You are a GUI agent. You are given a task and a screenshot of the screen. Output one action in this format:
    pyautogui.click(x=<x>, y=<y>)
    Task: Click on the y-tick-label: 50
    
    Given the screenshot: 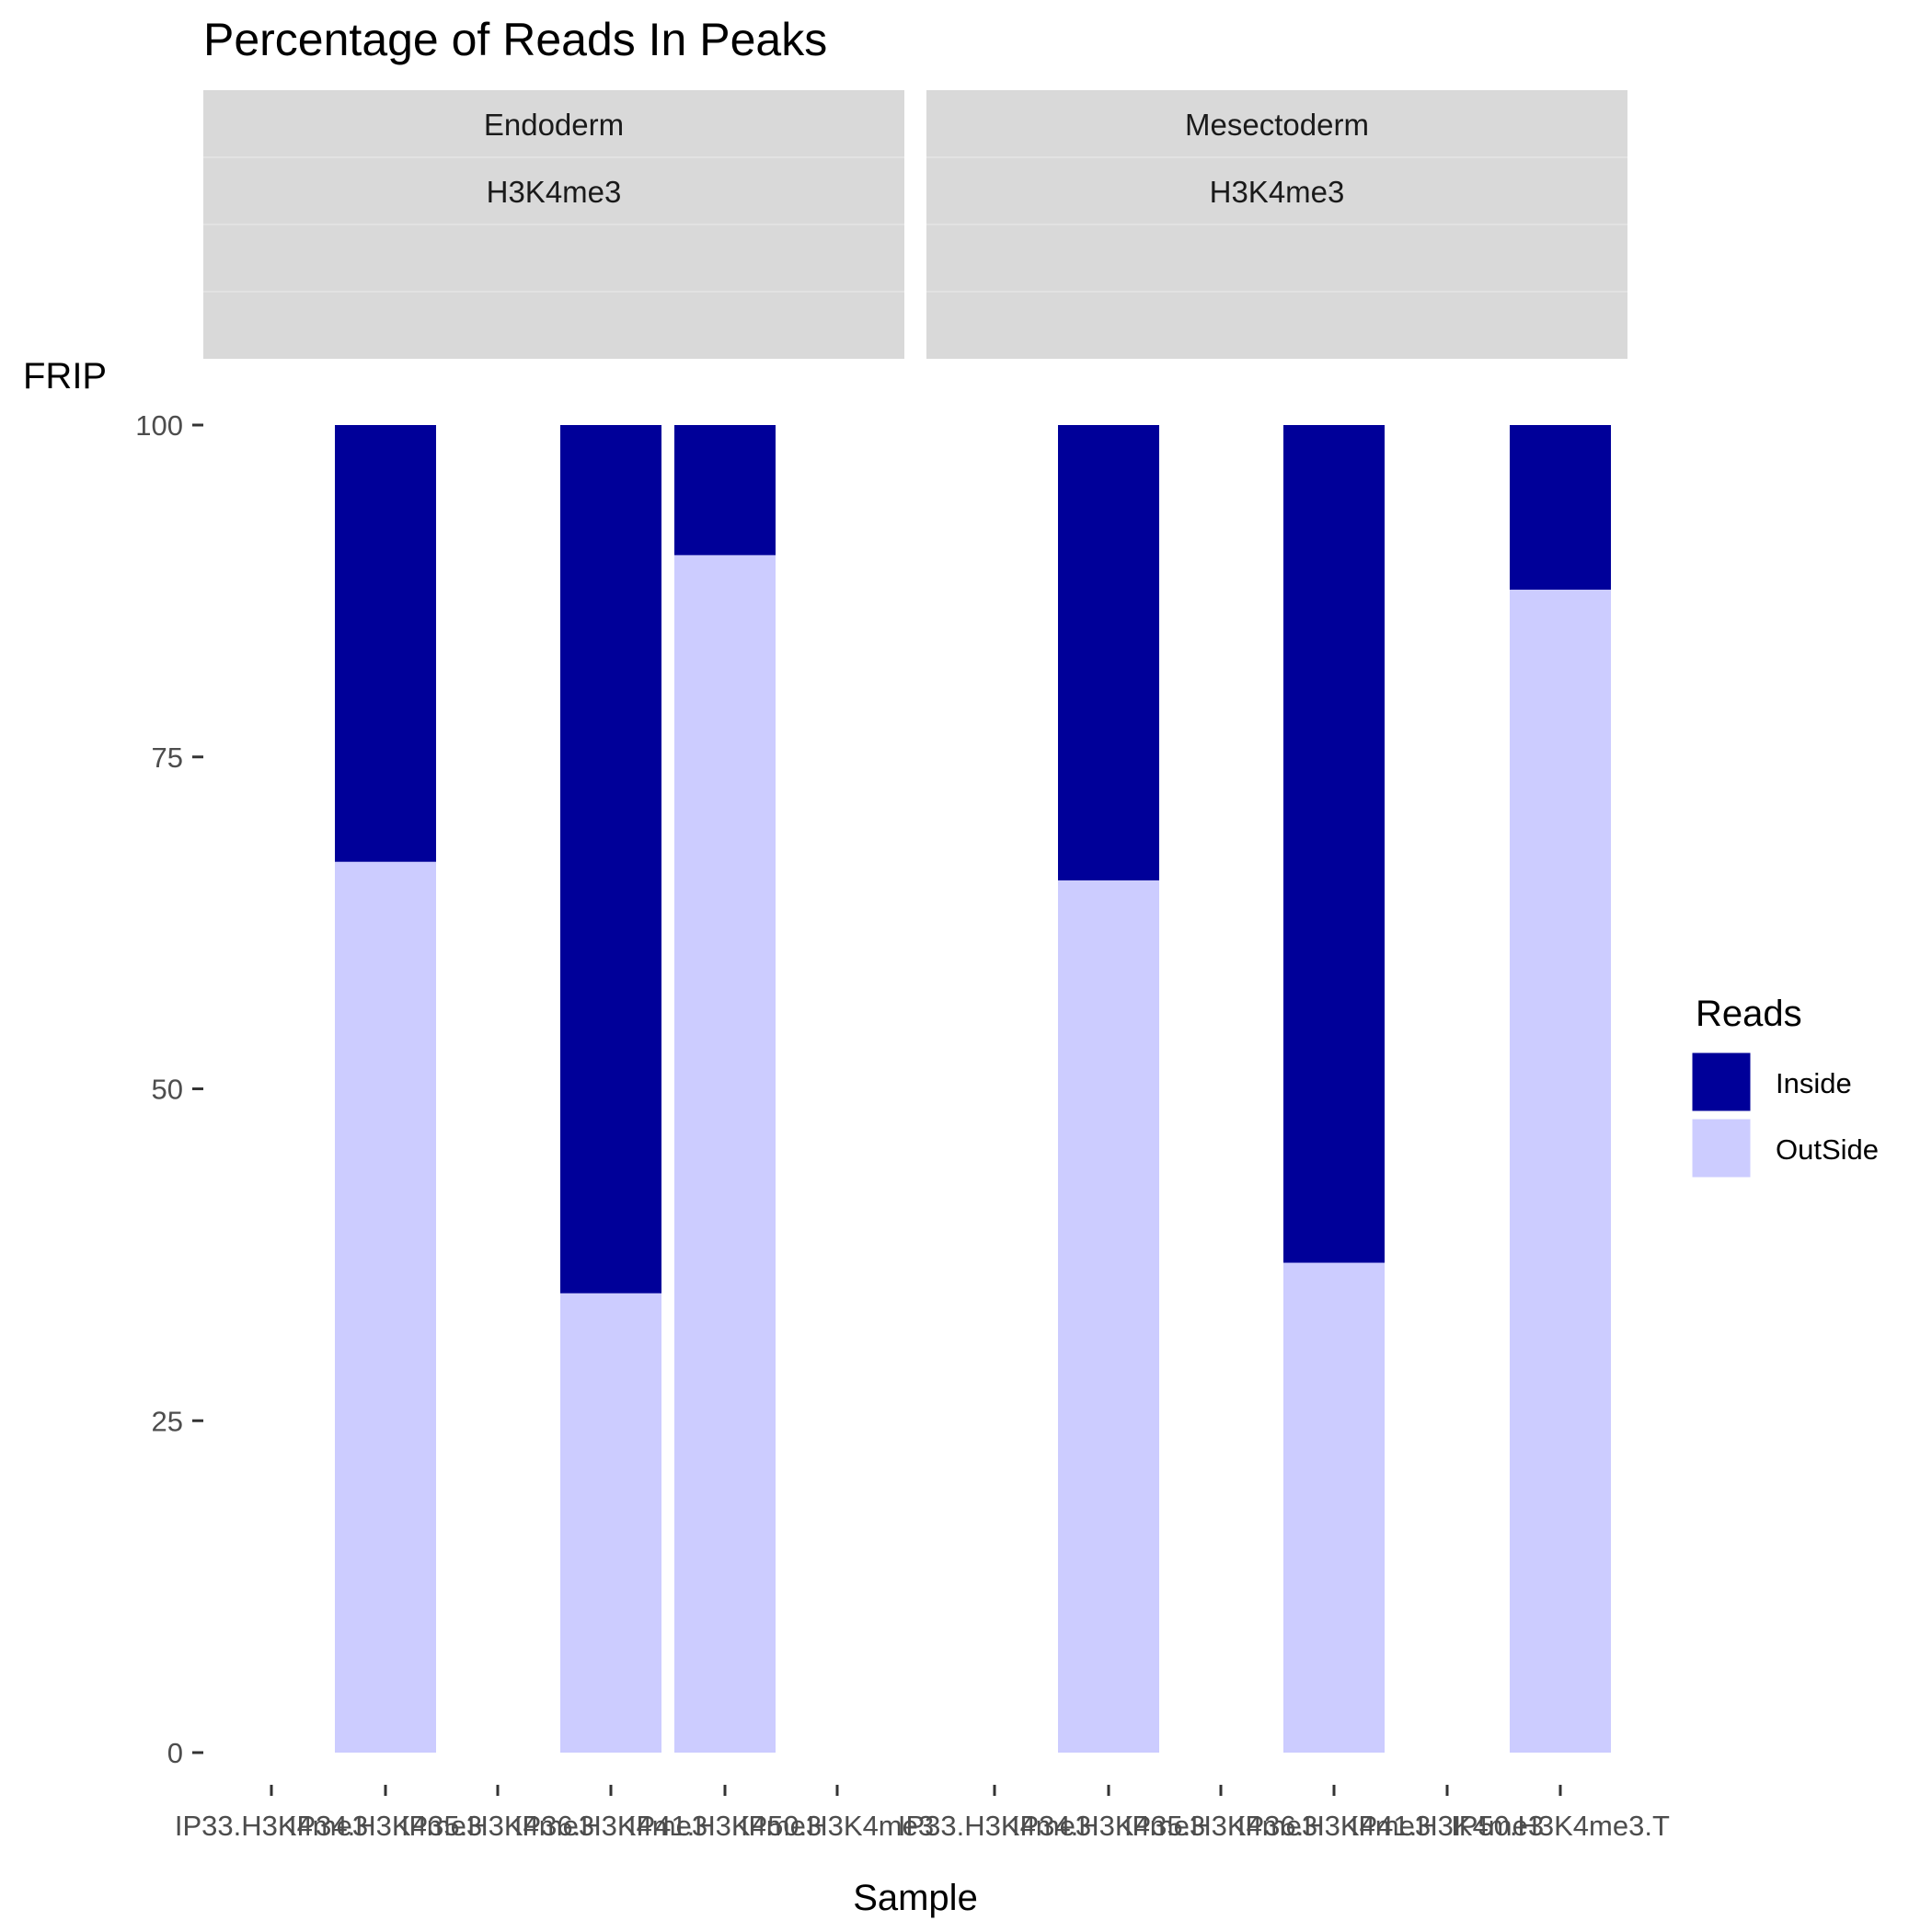 What is the action you would take?
    pyautogui.click(x=167, y=1090)
    